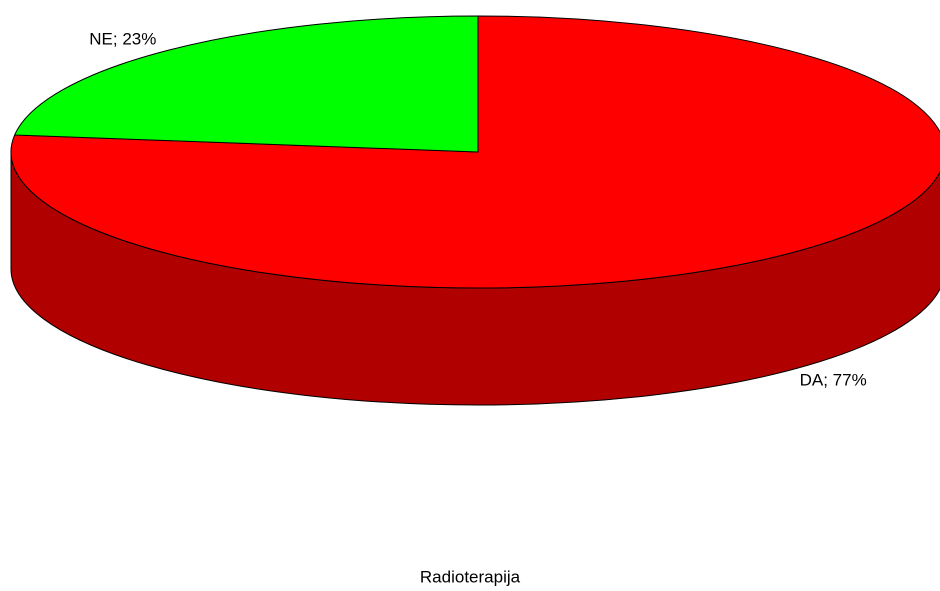 This screenshot has width=940, height=591. I want to click on chart-title: Radioterapija, so click(470, 576).